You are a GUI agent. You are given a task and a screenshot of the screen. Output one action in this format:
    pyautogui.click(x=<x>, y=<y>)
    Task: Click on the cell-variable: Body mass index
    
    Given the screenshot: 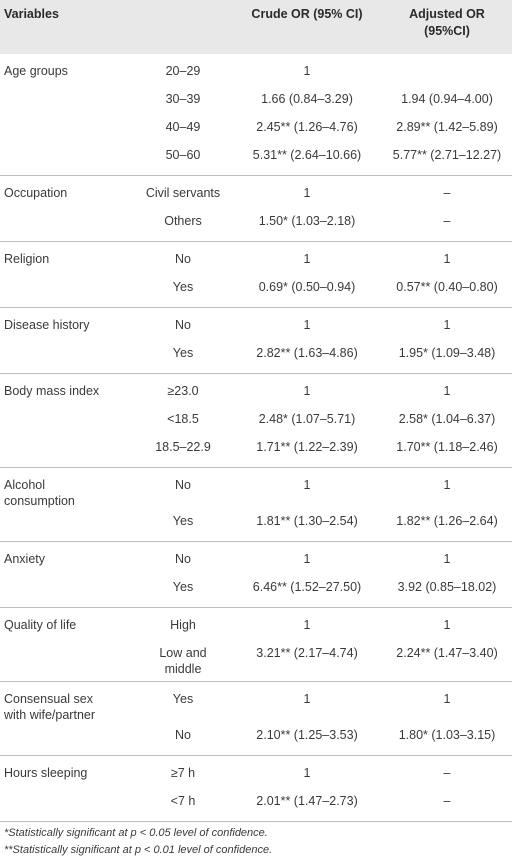 What is the action you would take?
    pyautogui.click(x=67, y=391)
    